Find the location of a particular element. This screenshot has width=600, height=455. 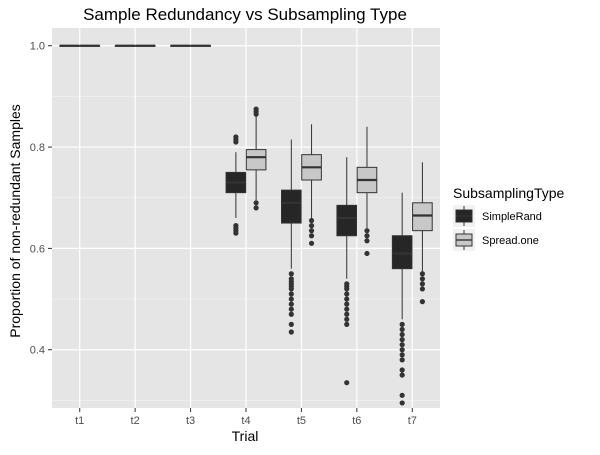

x-tick-label: t5 is located at coordinates (301, 421).